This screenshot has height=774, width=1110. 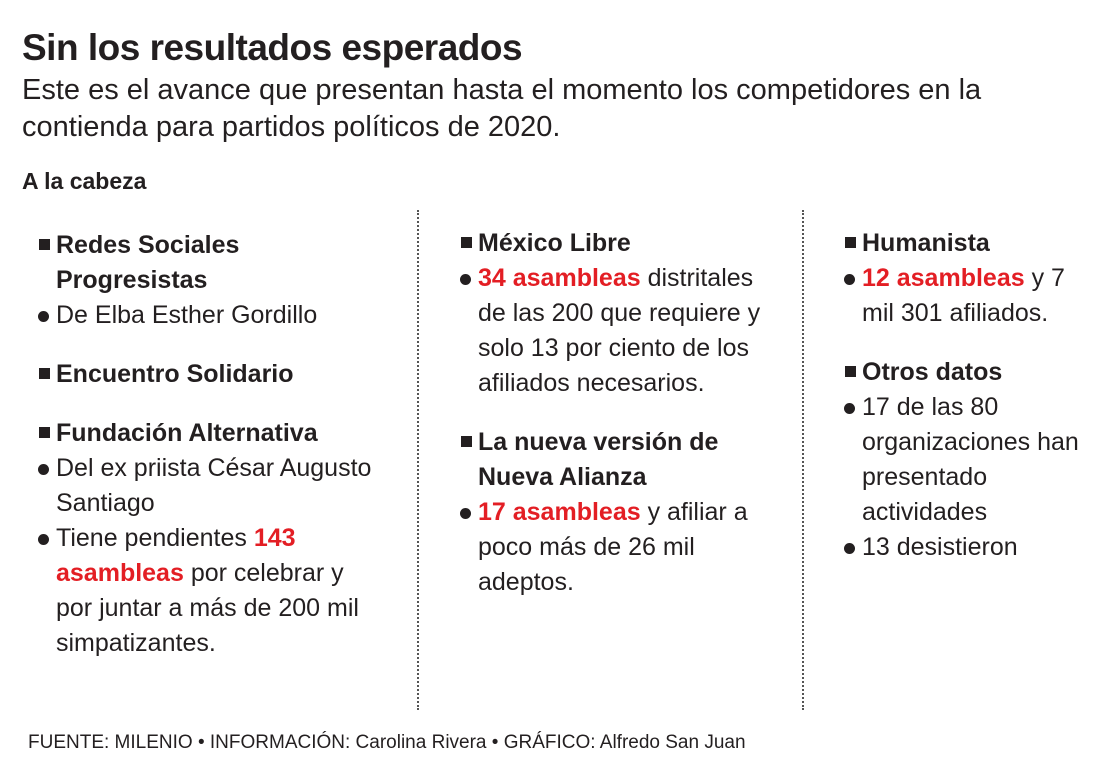 I want to click on detail-text: De Elba Esther Gordillo, so click(x=187, y=315).